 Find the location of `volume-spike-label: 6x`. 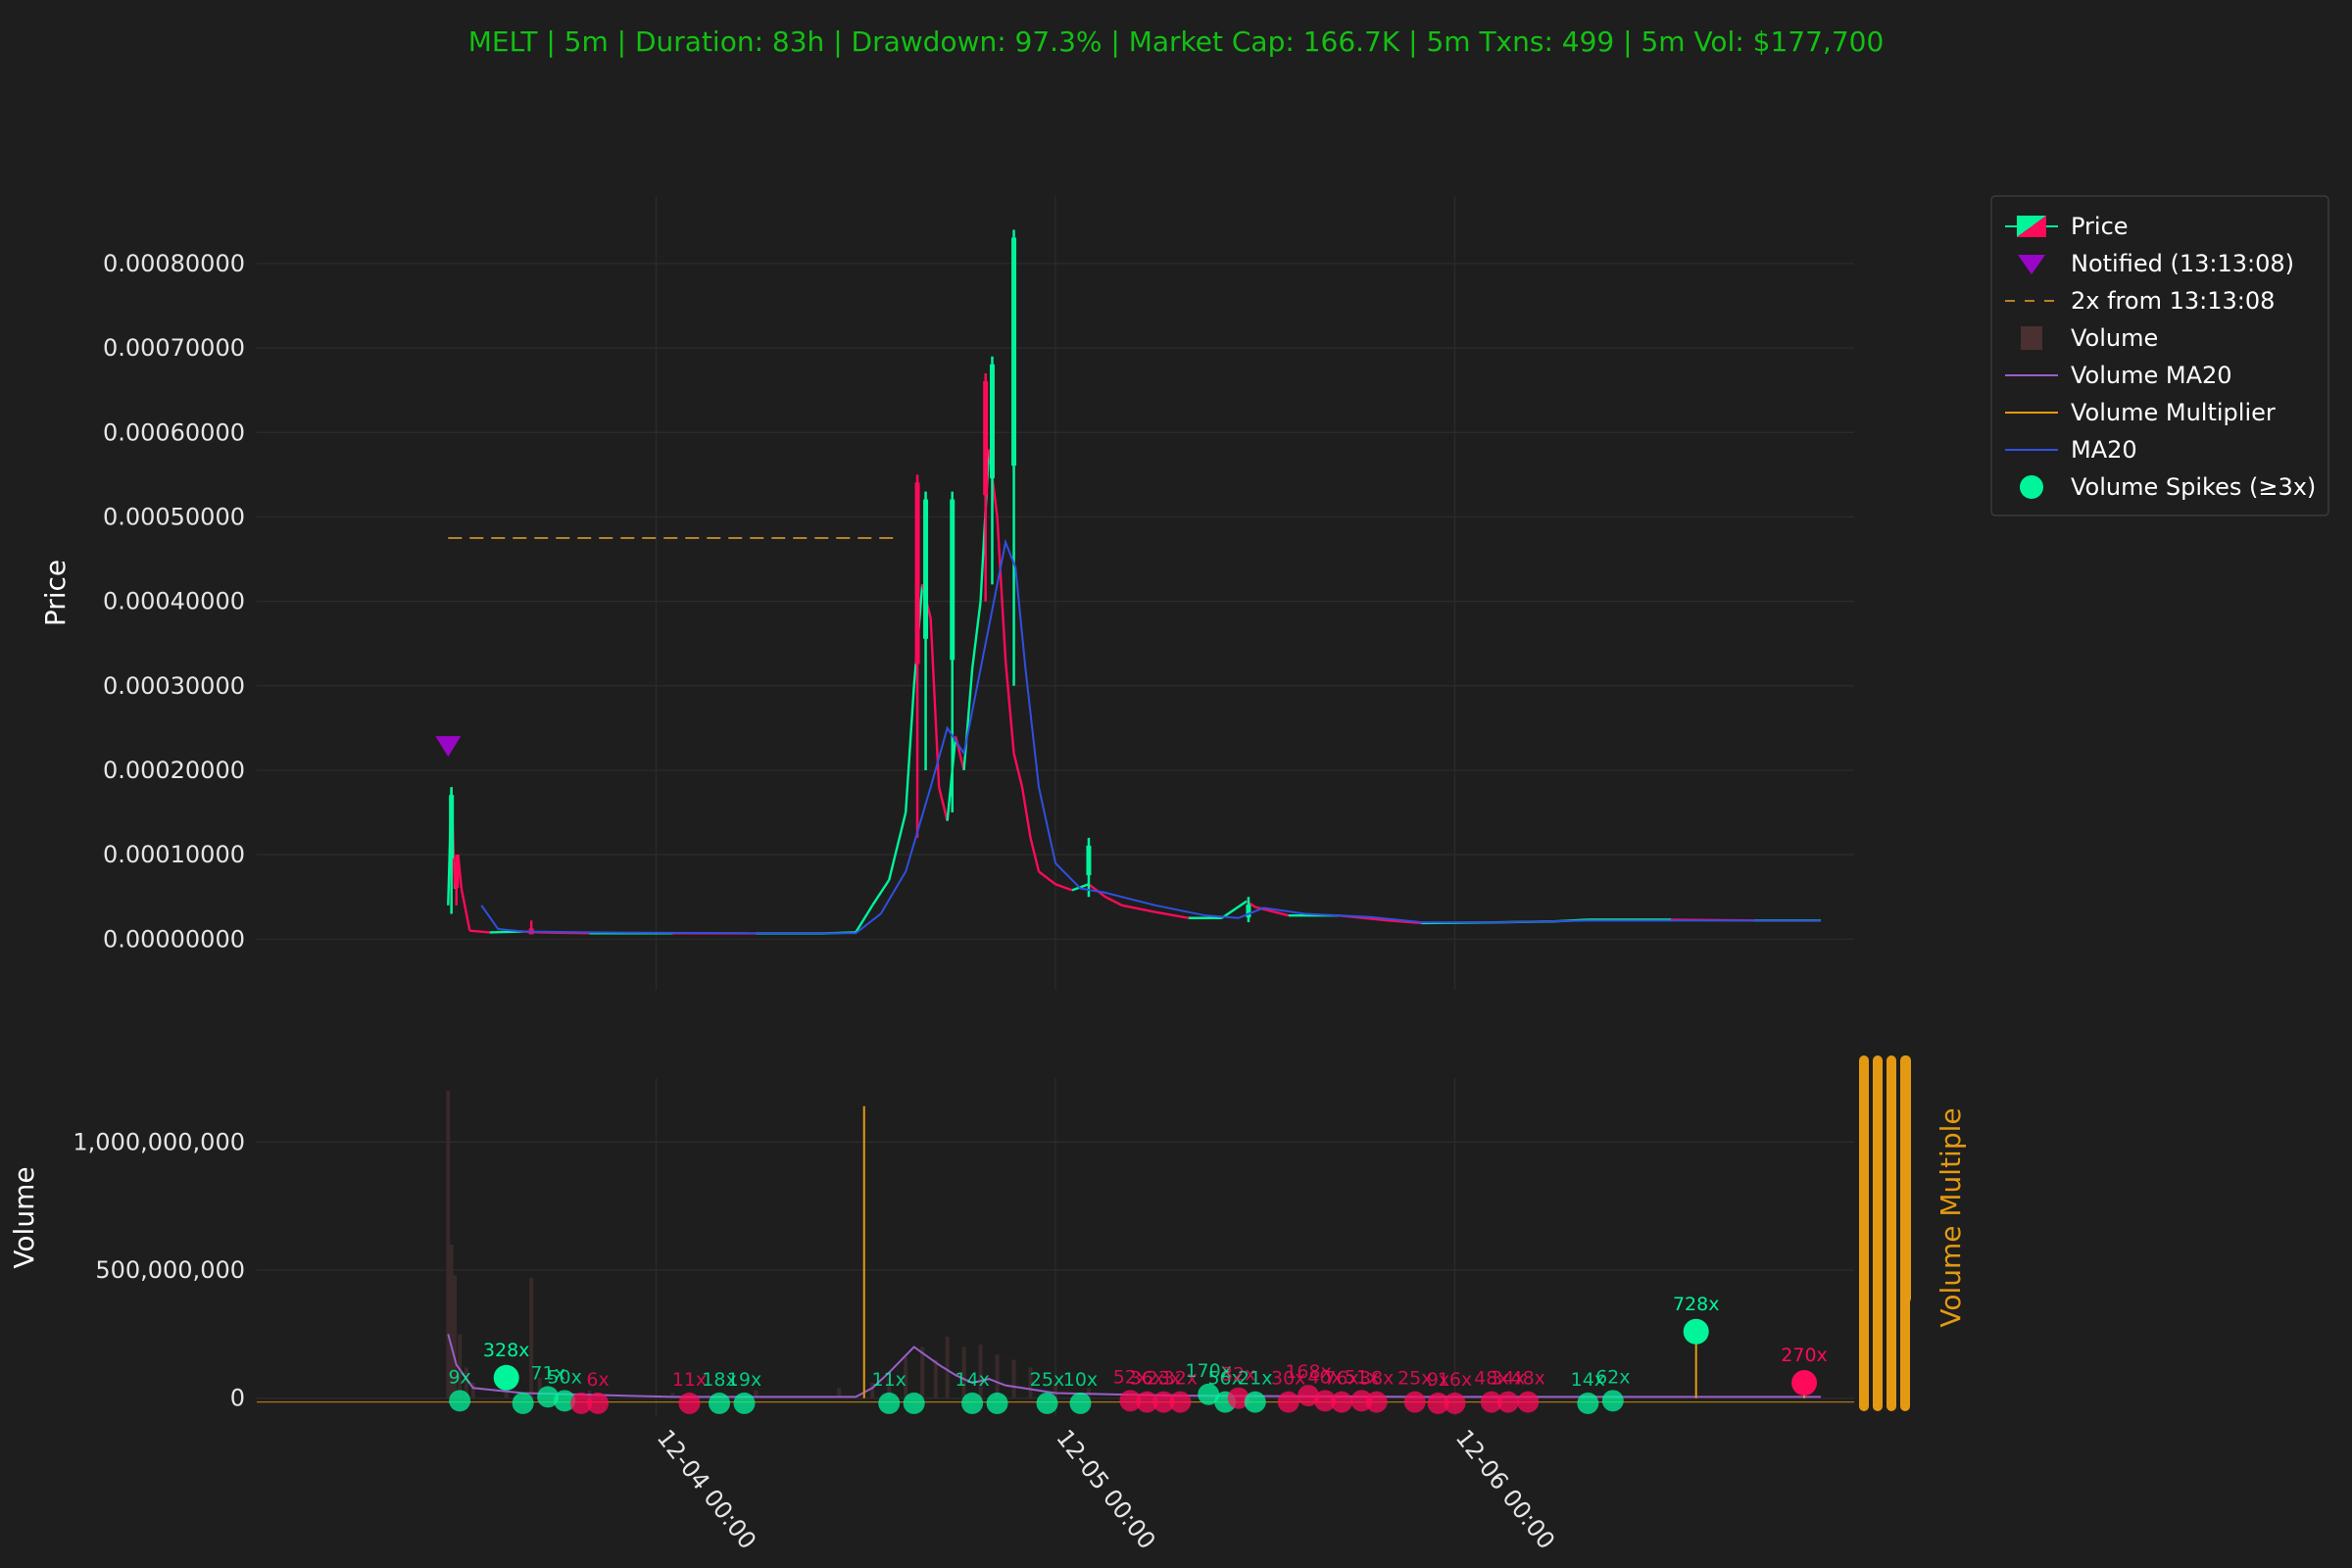

volume-spike-label: 6x is located at coordinates (598, 1380).